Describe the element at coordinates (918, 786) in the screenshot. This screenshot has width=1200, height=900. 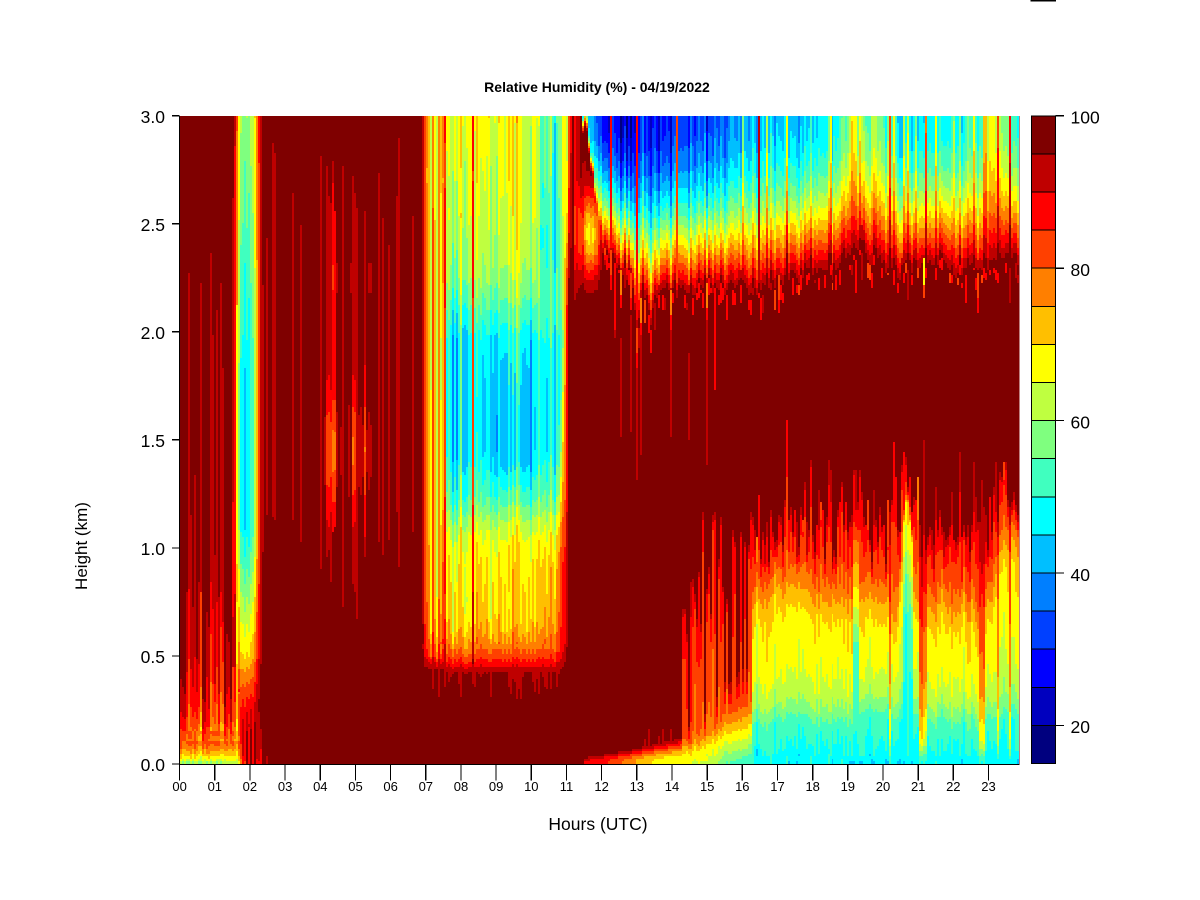
I see `svg-text: 21` at that location.